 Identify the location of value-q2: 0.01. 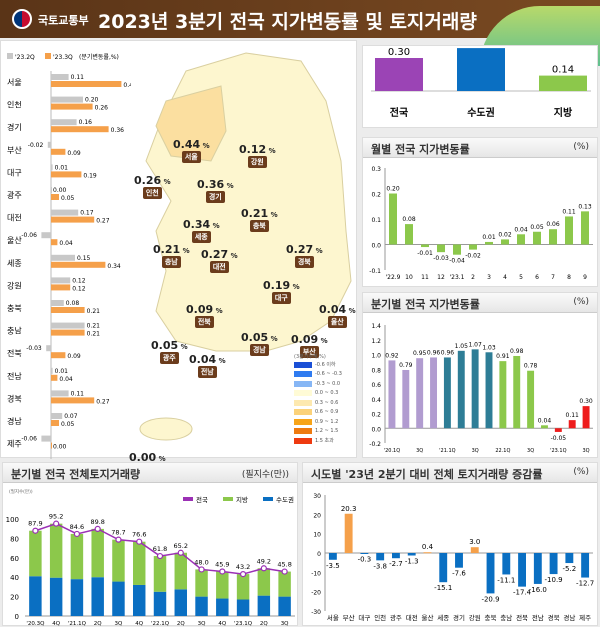
(62, 371).